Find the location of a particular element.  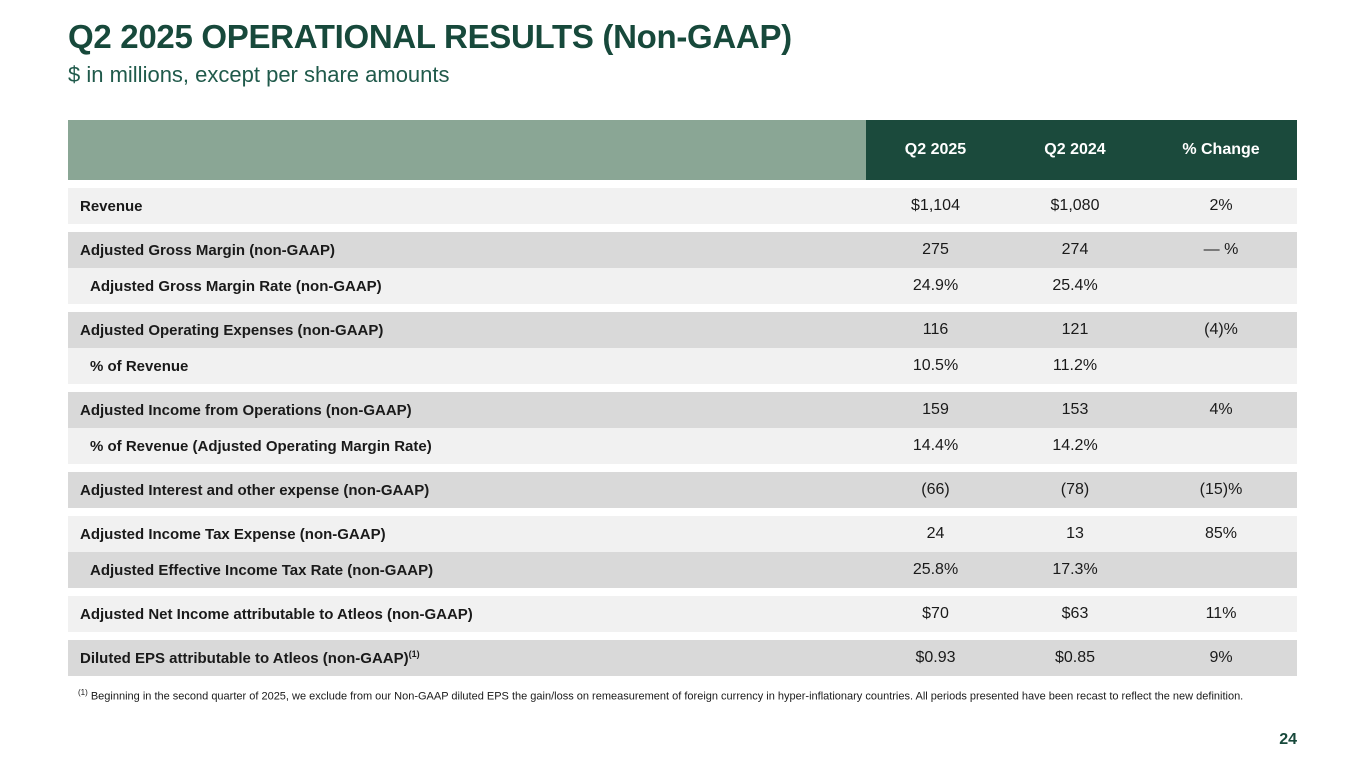

row-label: Adjusted Gross Margin (non-GAAP) is located at coordinates (207, 250).